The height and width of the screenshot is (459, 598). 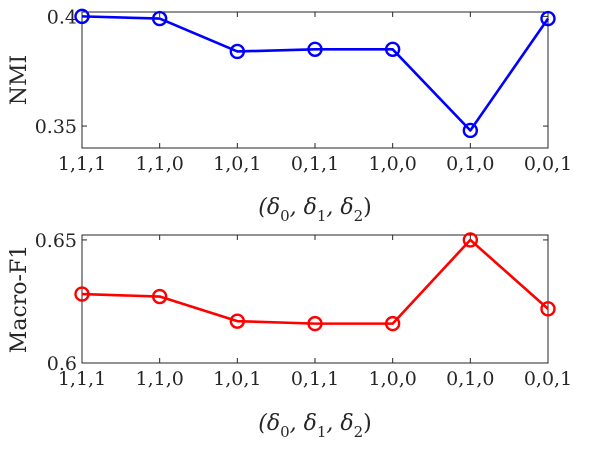 I want to click on bottom-x-tick-label: 0,1,0, so click(x=470, y=379).